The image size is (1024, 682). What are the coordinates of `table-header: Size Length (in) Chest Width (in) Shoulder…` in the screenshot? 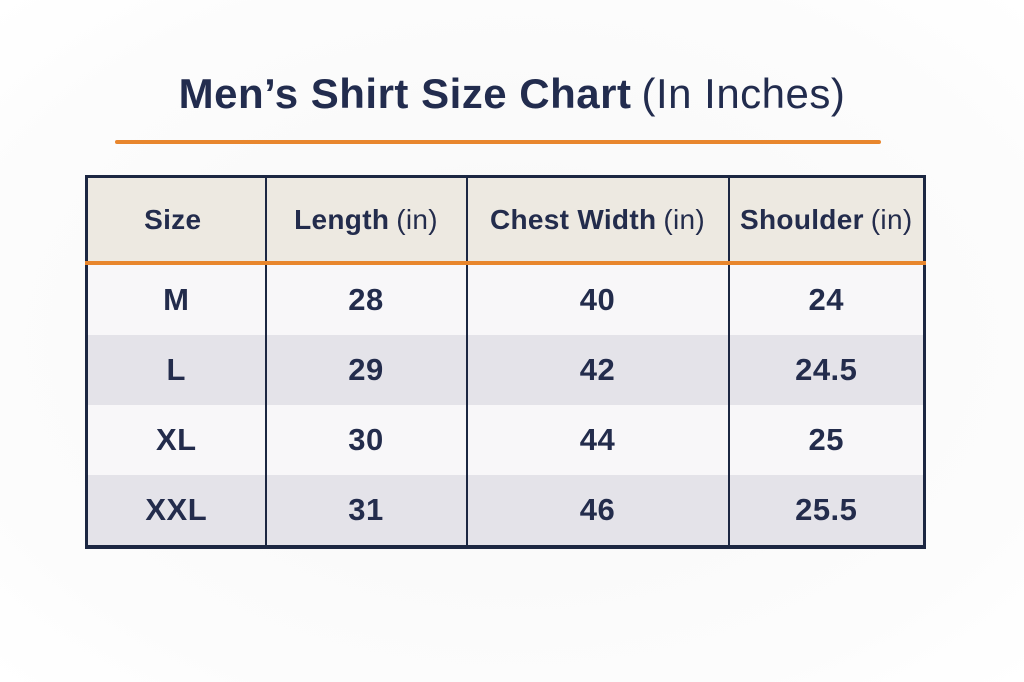 It's located at (505, 220).